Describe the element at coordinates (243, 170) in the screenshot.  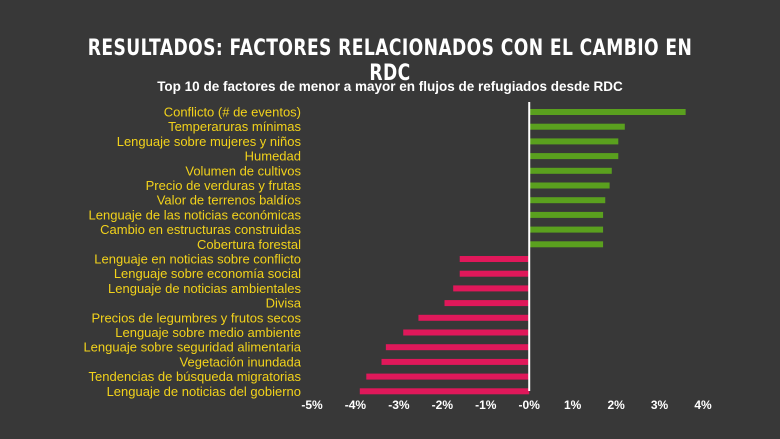
I see `category-label: Volumen de cultivos` at that location.